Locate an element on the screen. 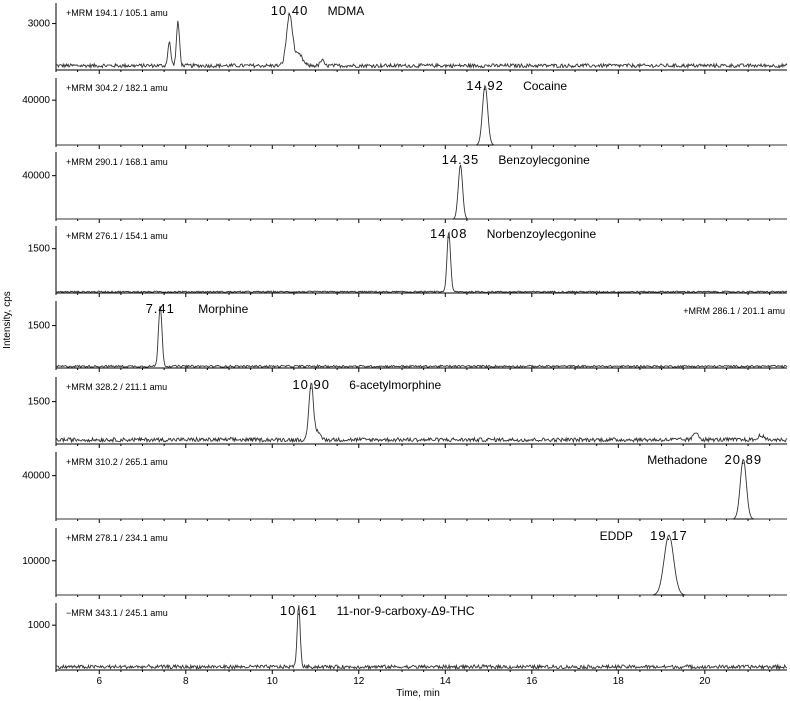  panel-2-mrm-label: +MRM 304.2 / 182.1 amu is located at coordinates (117, 88).